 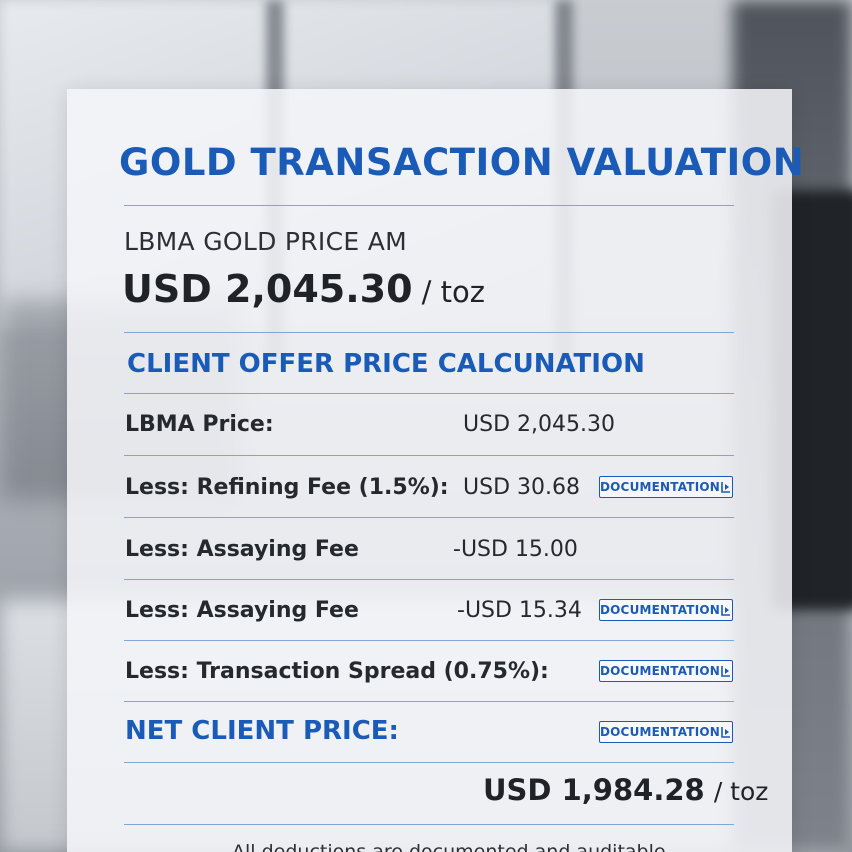 I want to click on net-client-price: USD 1,984.28 / toz, so click(x=625, y=790).